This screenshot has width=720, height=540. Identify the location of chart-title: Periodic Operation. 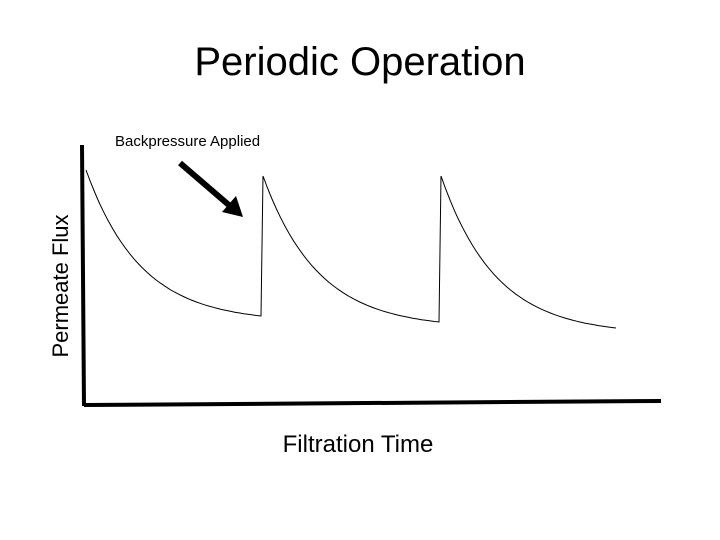
(360, 62).